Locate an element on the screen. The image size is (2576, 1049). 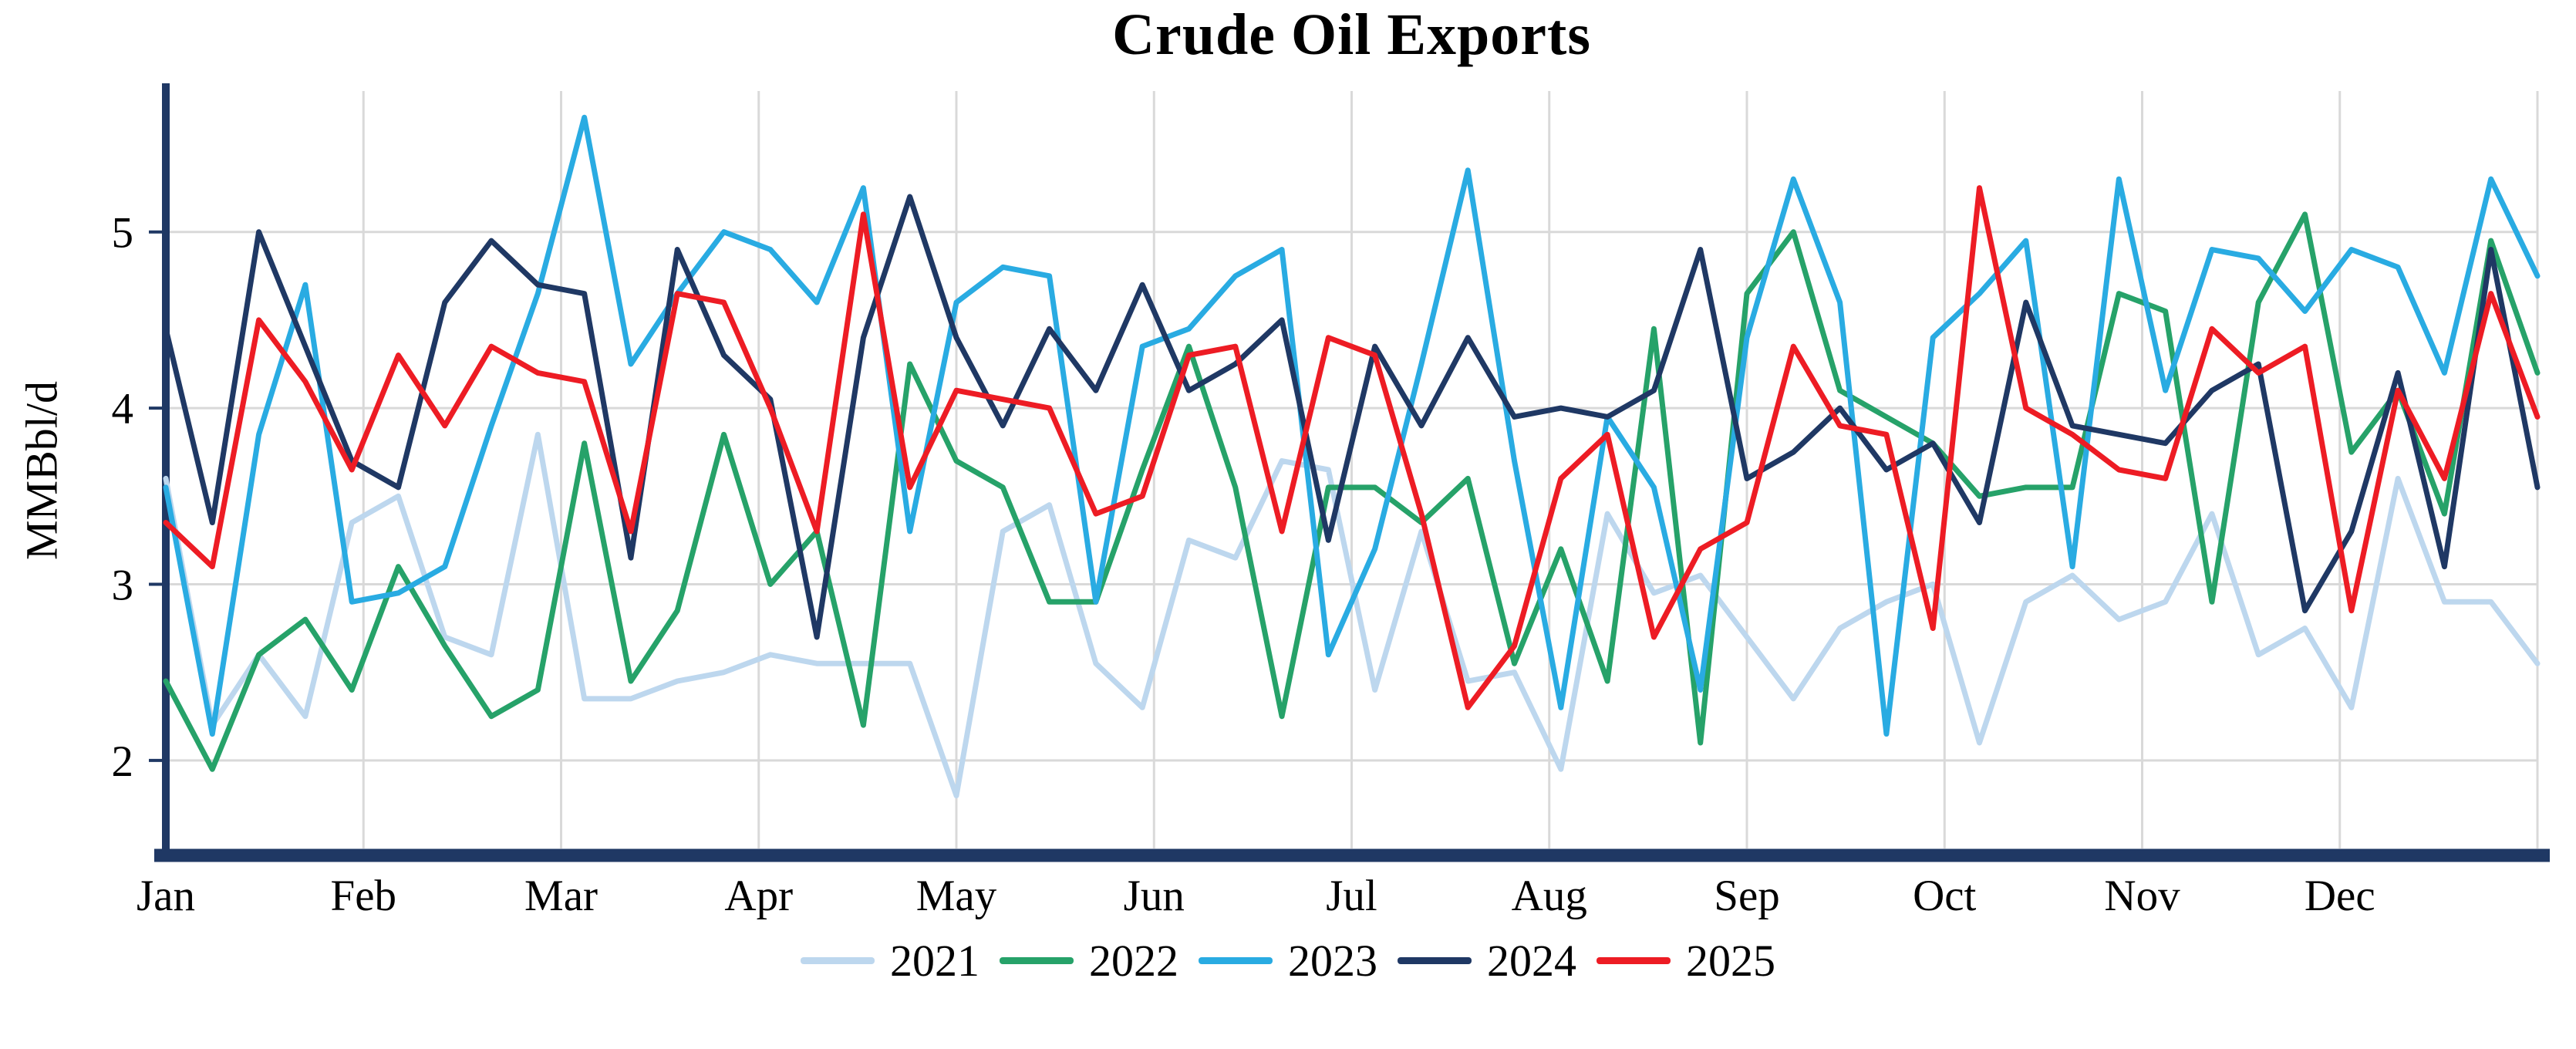
legend-item-2021: 2021 is located at coordinates (890, 961).